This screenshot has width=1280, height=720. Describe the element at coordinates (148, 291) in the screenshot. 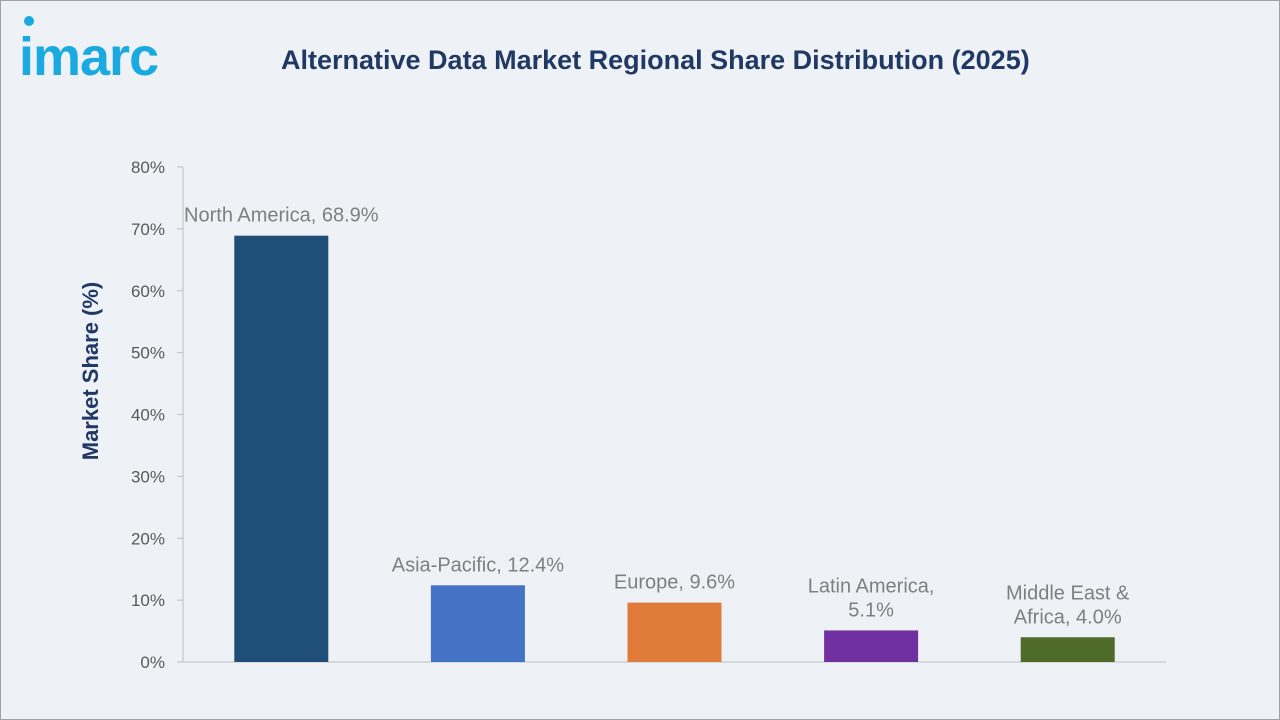

I see `y-tick-label: 60%` at that location.